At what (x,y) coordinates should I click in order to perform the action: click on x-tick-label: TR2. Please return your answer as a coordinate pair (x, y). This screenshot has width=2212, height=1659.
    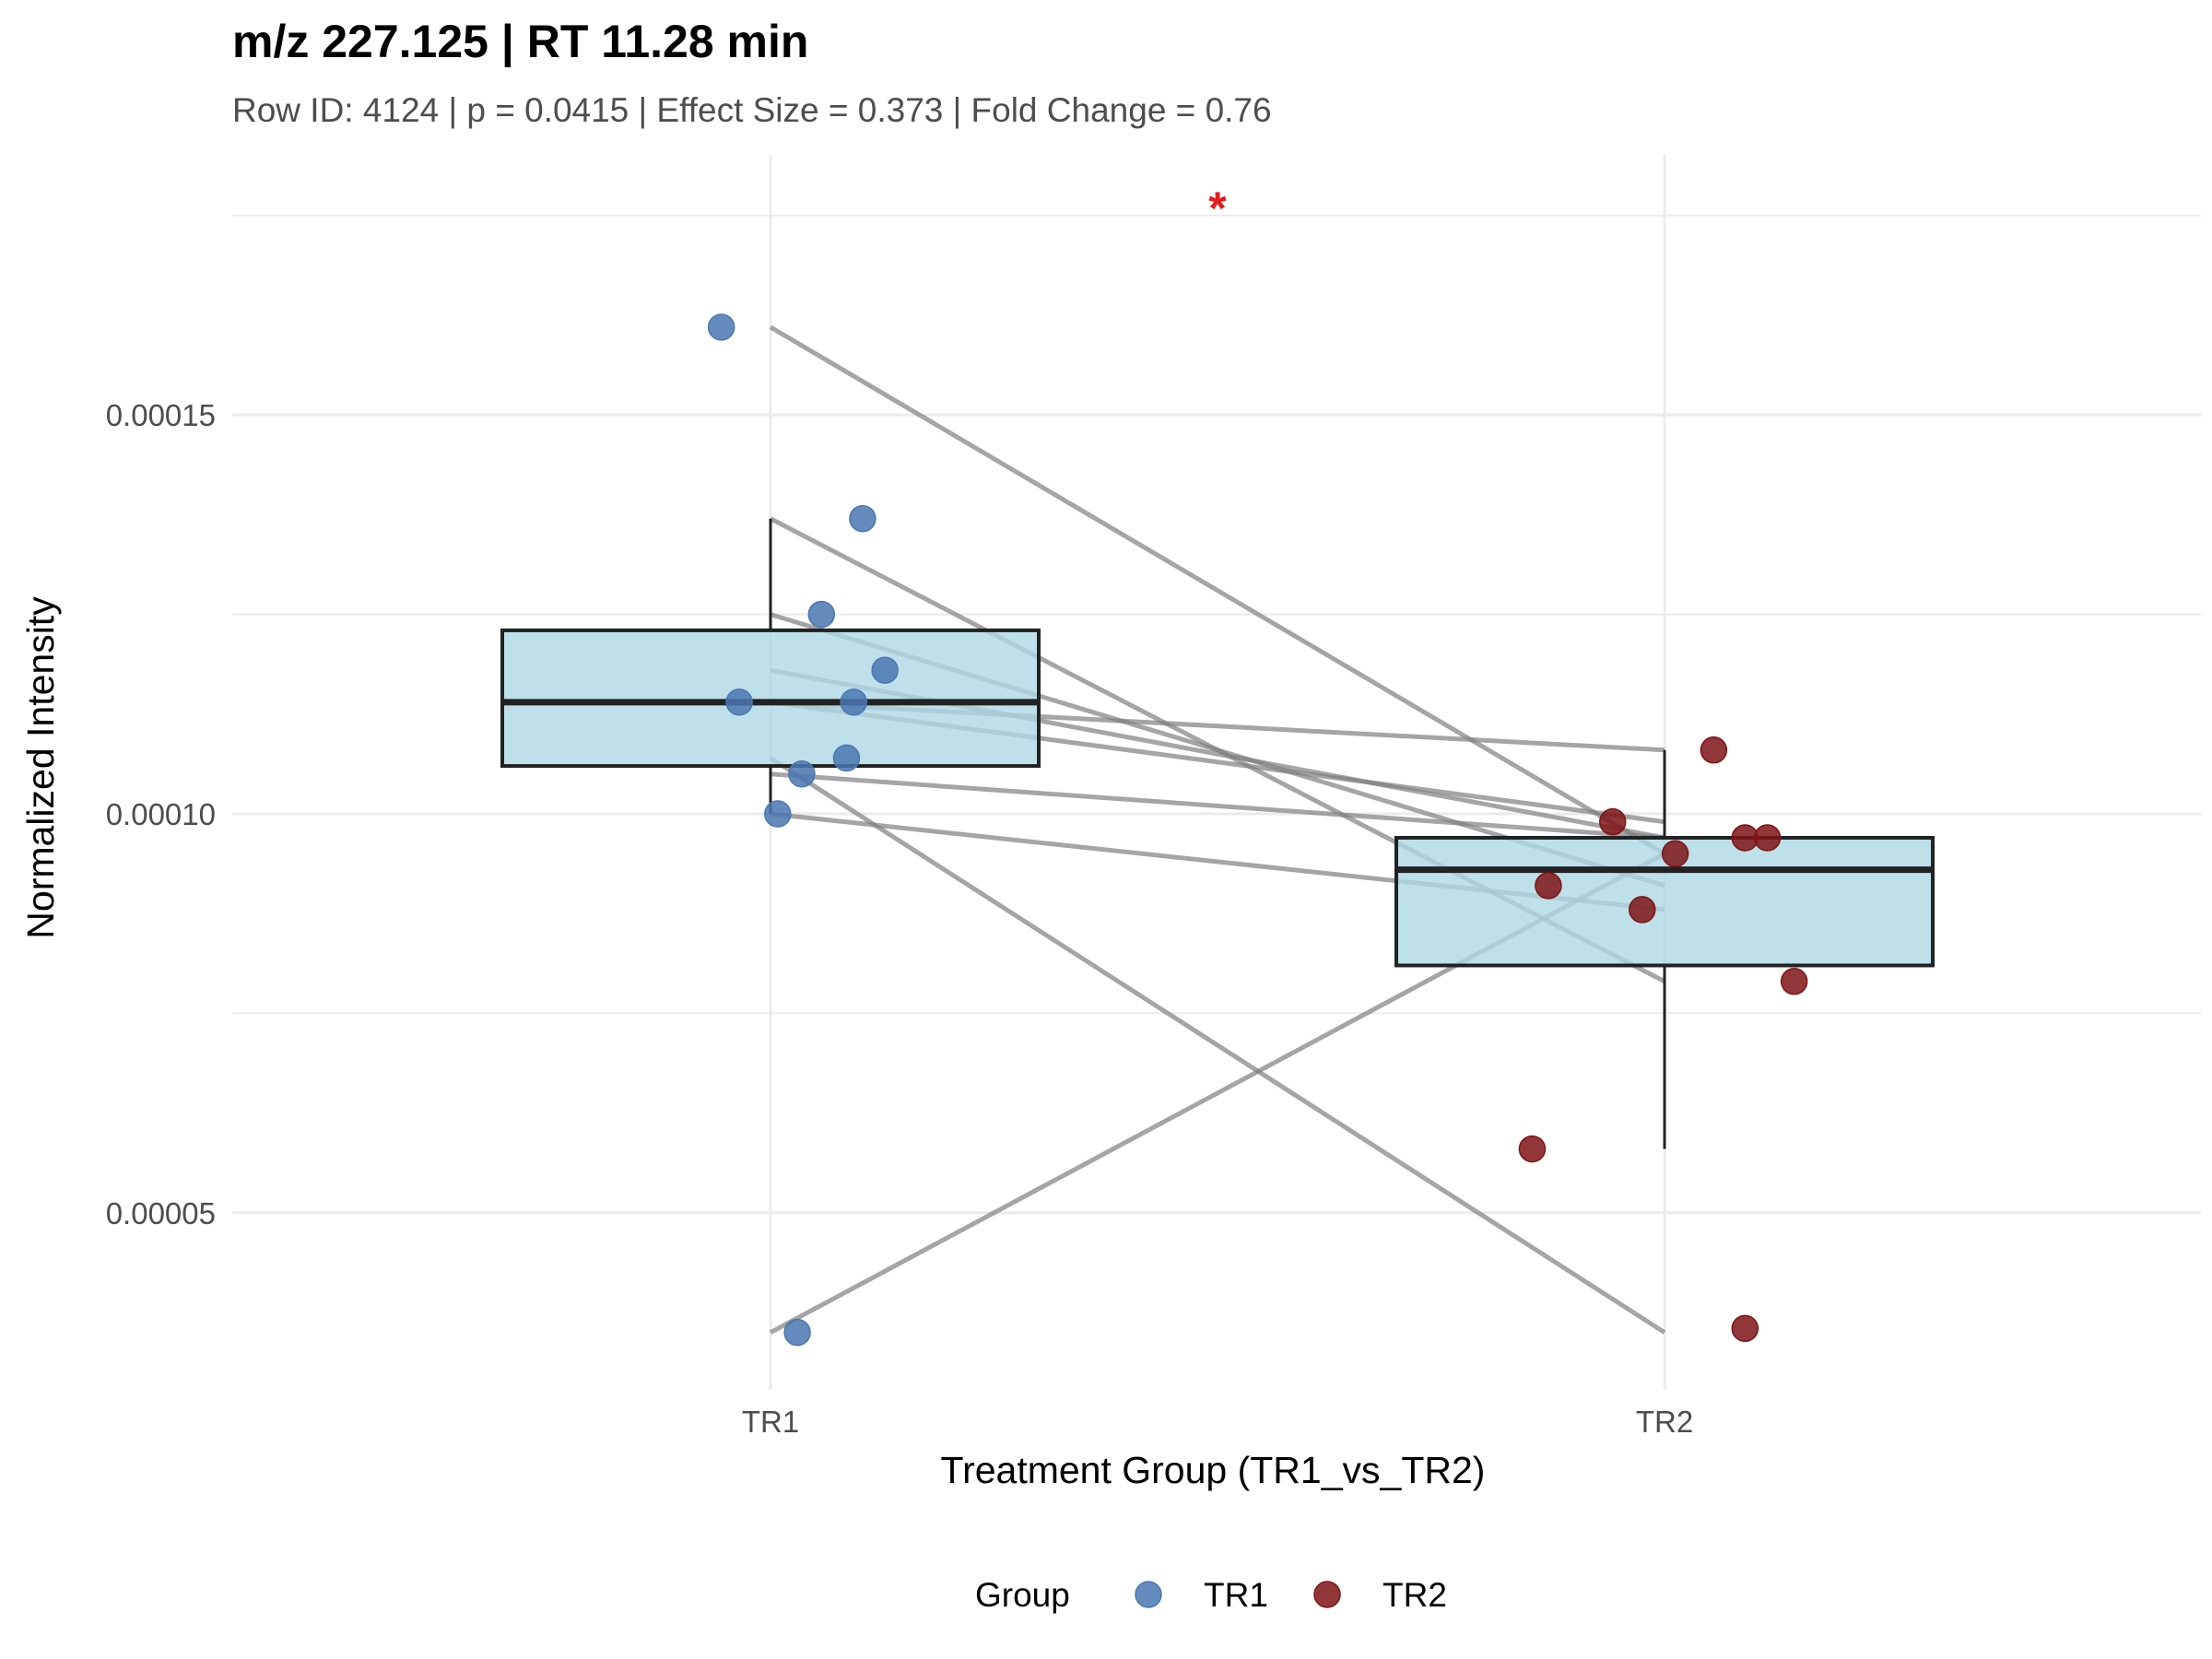
    Looking at the image, I should click on (1664, 1422).